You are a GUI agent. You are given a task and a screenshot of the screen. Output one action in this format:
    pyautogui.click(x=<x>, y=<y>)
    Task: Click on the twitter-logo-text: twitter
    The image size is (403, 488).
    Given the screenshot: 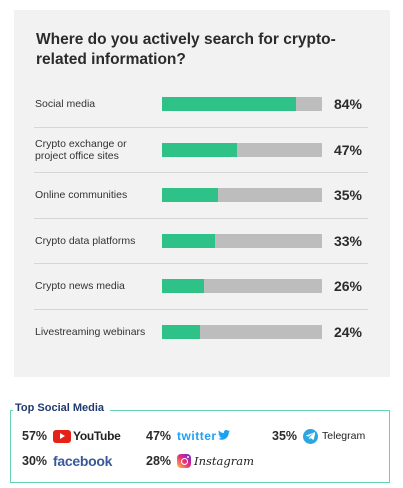 What is the action you would take?
    pyautogui.click(x=197, y=436)
    